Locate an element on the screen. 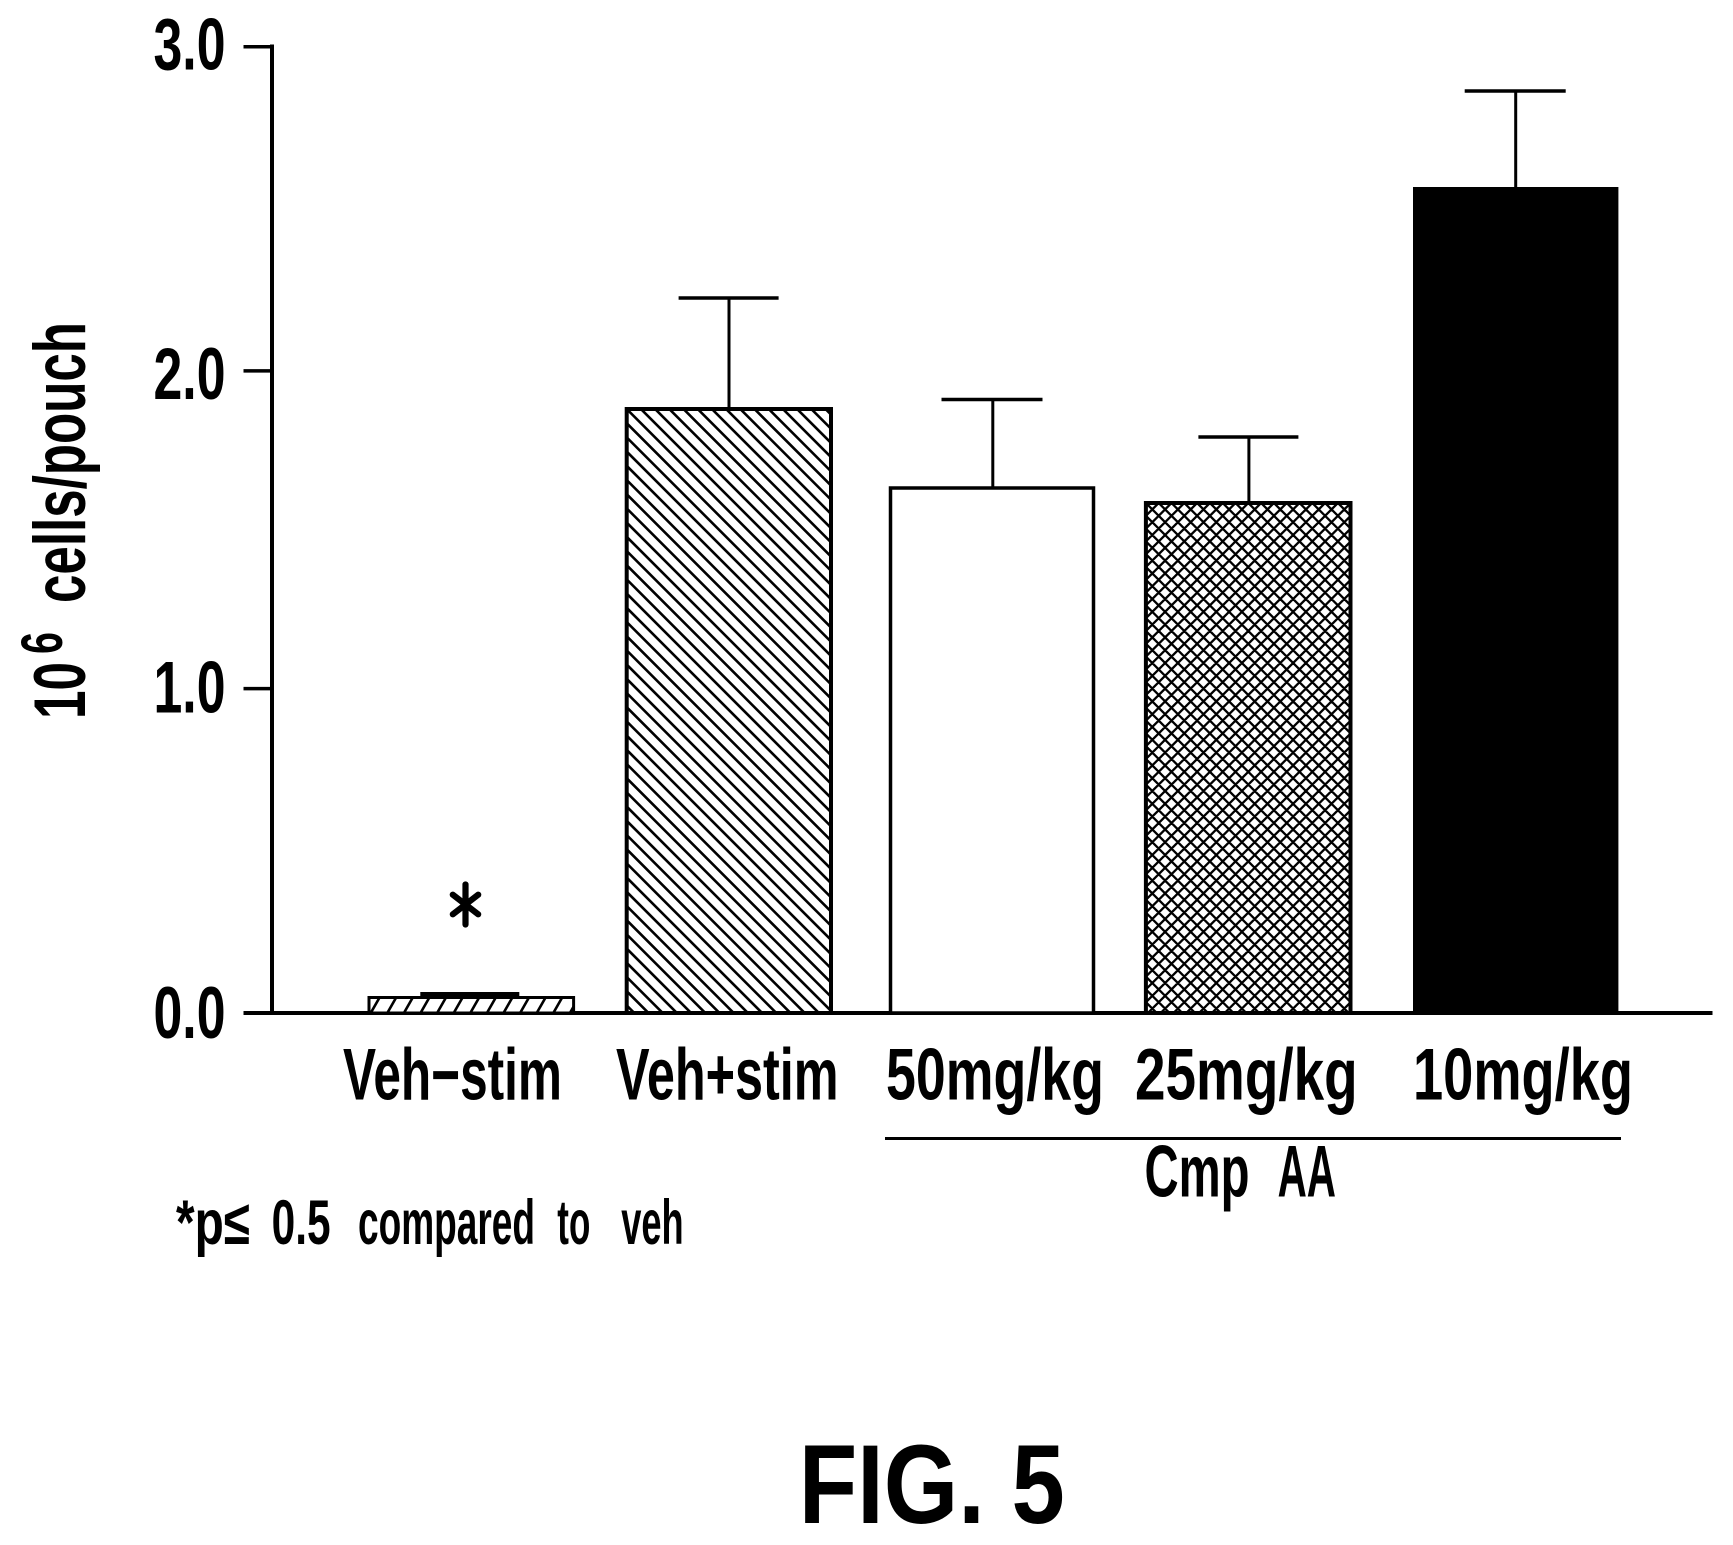 The height and width of the screenshot is (1545, 1733). svg-text: 25mg/kg is located at coordinates (1246, 1075).